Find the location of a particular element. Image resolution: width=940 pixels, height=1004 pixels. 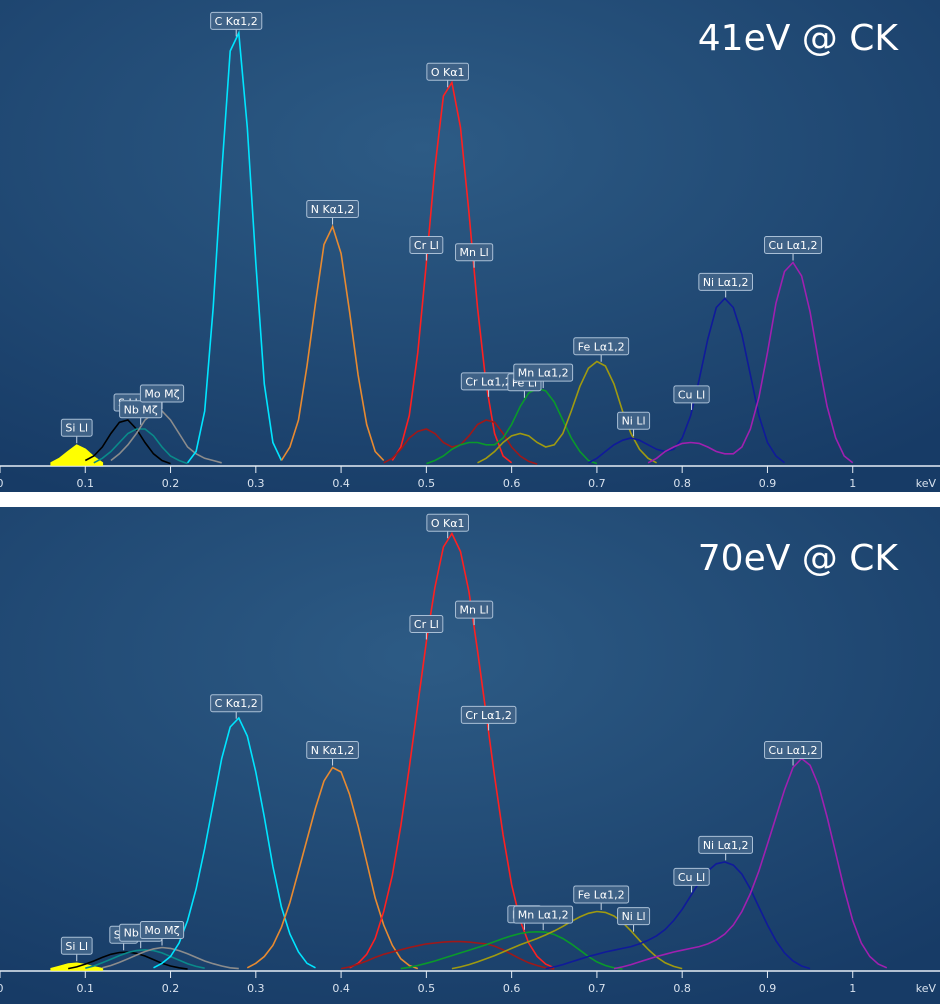

peak-label-text: Cu Lα1,2 is located at coordinates (793, 750).